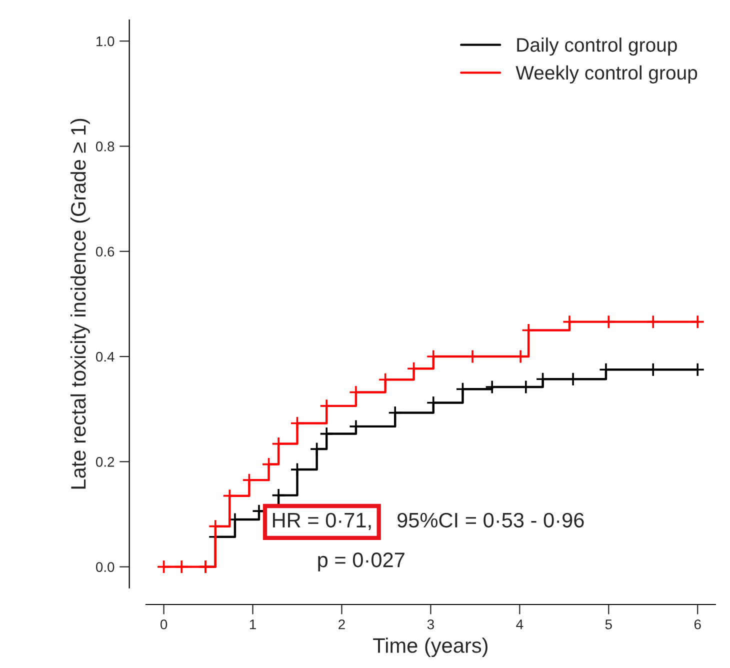 The image size is (730, 668). Describe the element at coordinates (341, 624) in the screenshot. I see `x-tick-label: 2` at that location.